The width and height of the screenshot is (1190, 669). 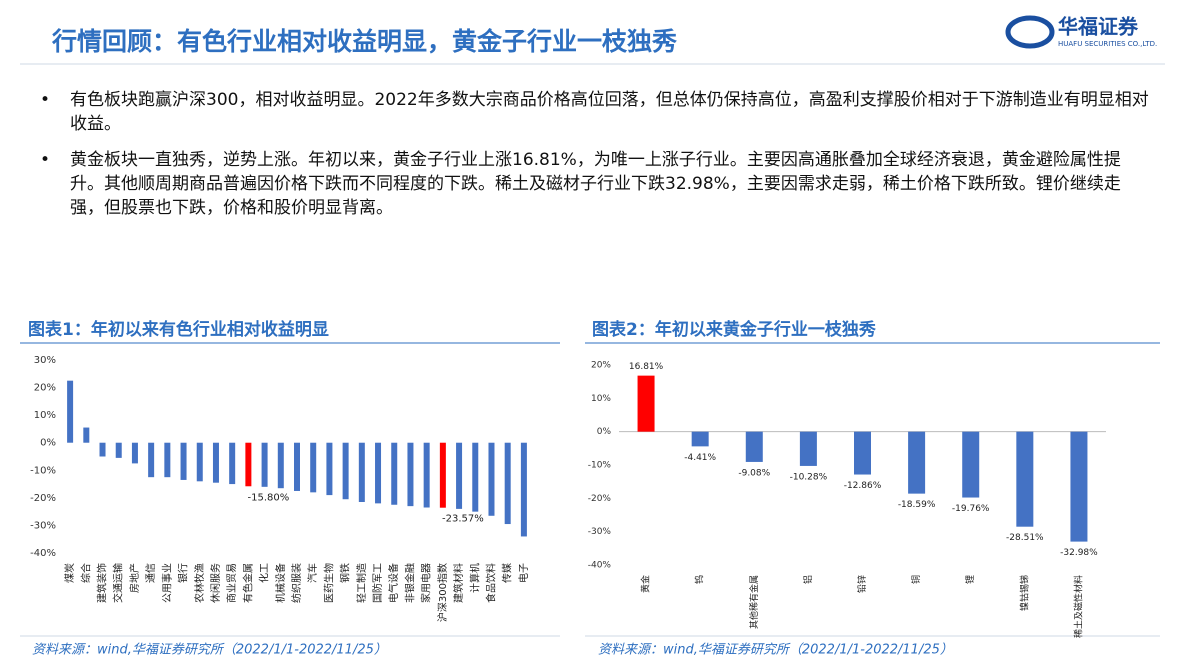 I want to click on x-tick-label: 铅锌, so click(x=862, y=584).